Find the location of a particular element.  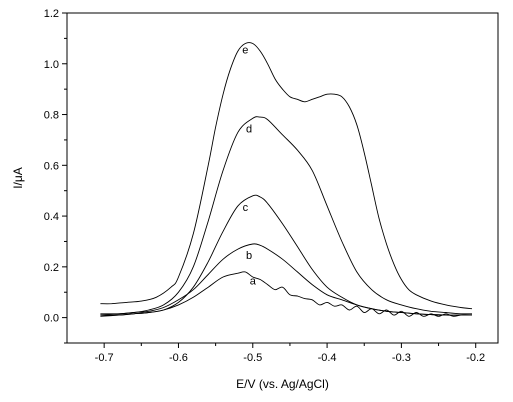

y-axis: 0.0 0.2 0.4 0.6 0.8 1.0 1.2 is located at coordinates (55, 176).